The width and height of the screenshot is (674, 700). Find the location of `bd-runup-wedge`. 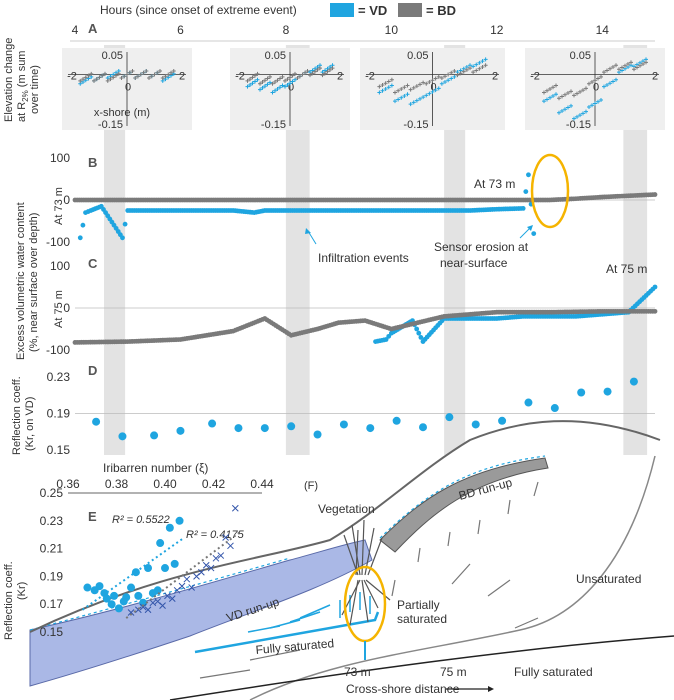

bd-runup-wedge is located at coordinates (464, 505).